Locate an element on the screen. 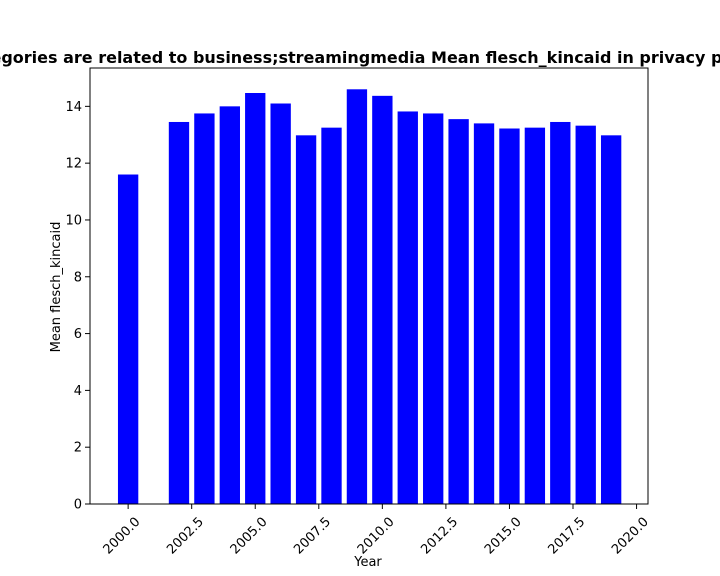 The width and height of the screenshot is (720, 576). x-tick-label: 2017.5 is located at coordinates (566, 536).